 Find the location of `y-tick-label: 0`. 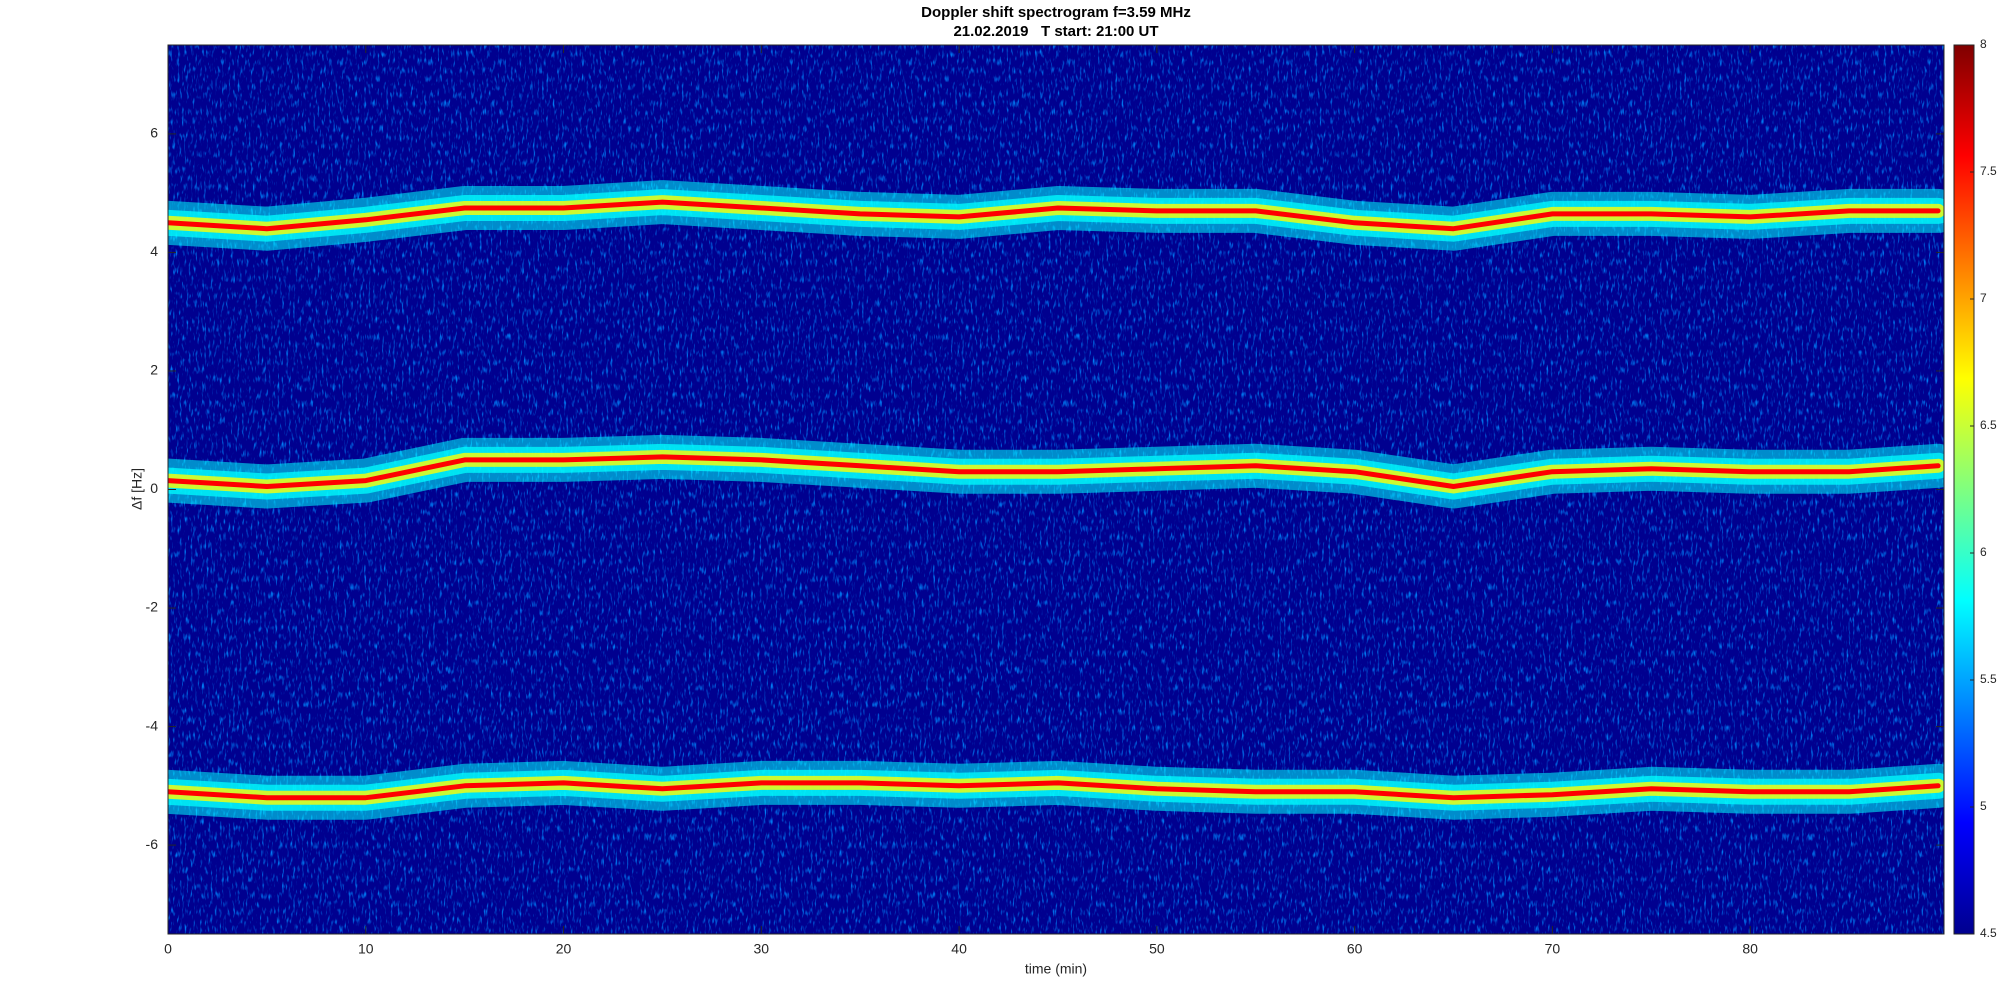

y-tick-label: 0 is located at coordinates (154, 488).